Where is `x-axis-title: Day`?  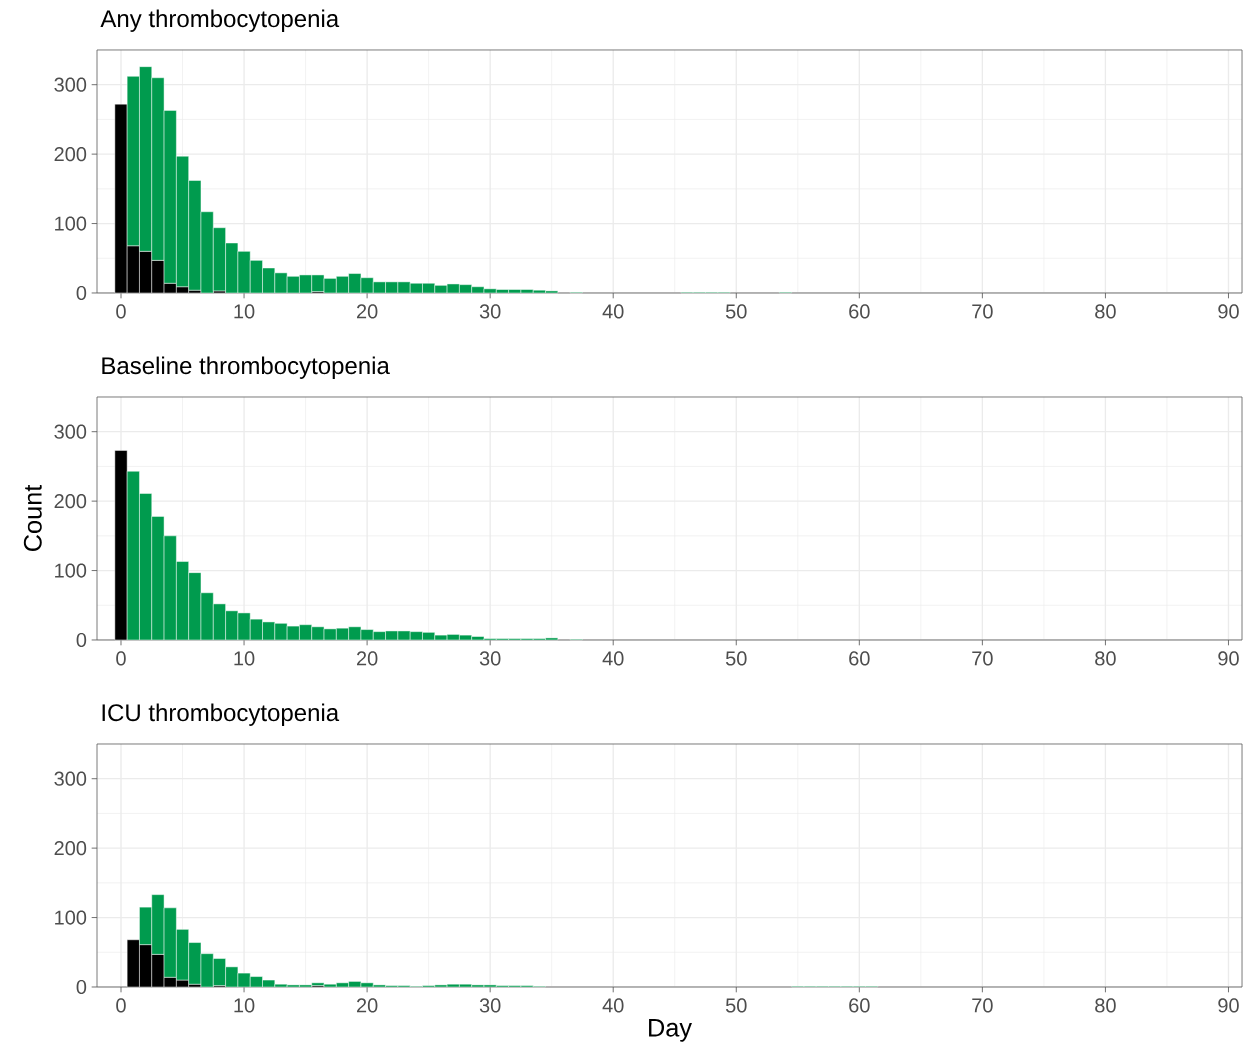 x-axis-title: Day is located at coordinates (670, 1030).